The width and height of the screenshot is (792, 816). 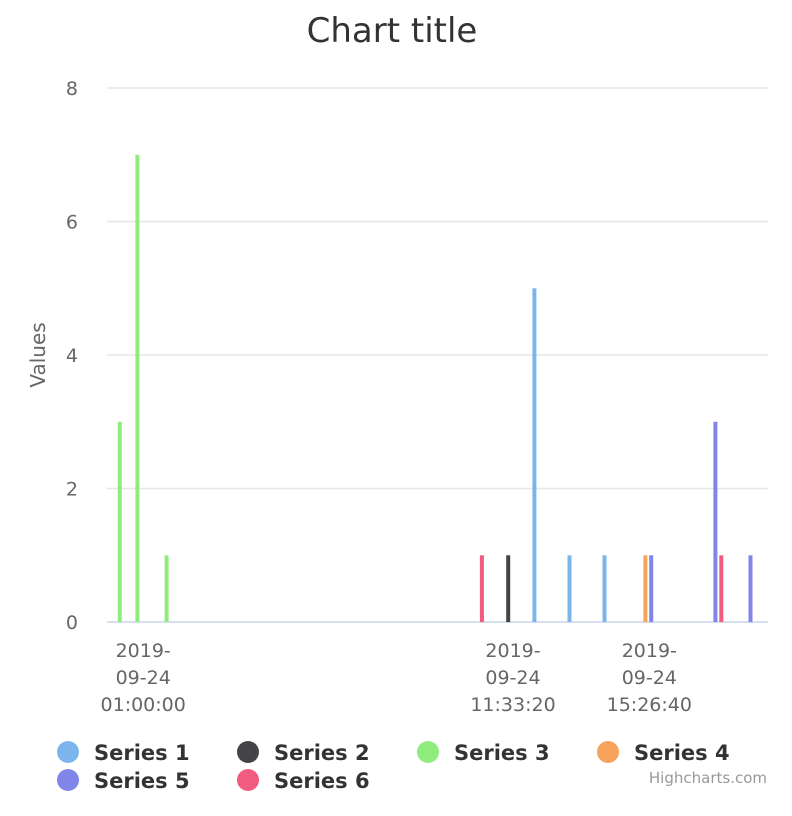 I want to click on y-tick-label: 2, so click(x=72, y=490).